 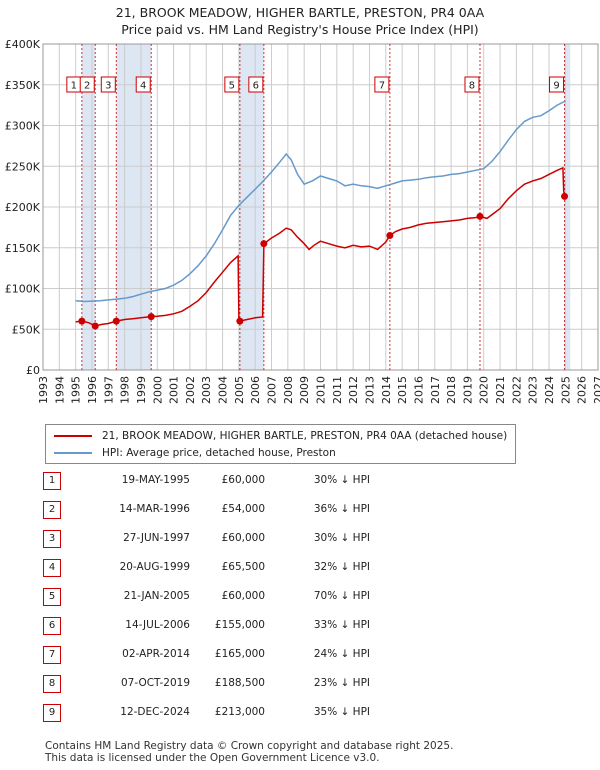 I want to click on x-tick-label: 2002, so click(x=190, y=390).